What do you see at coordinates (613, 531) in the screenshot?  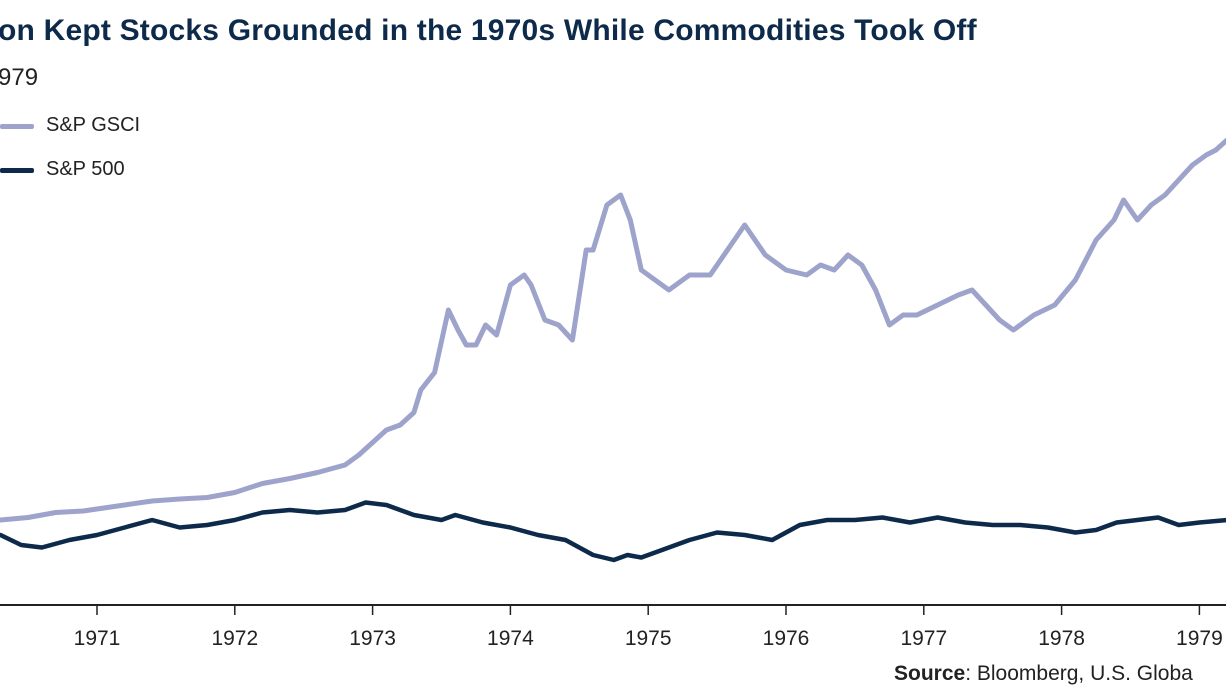 I see `series-line-sp500` at bounding box center [613, 531].